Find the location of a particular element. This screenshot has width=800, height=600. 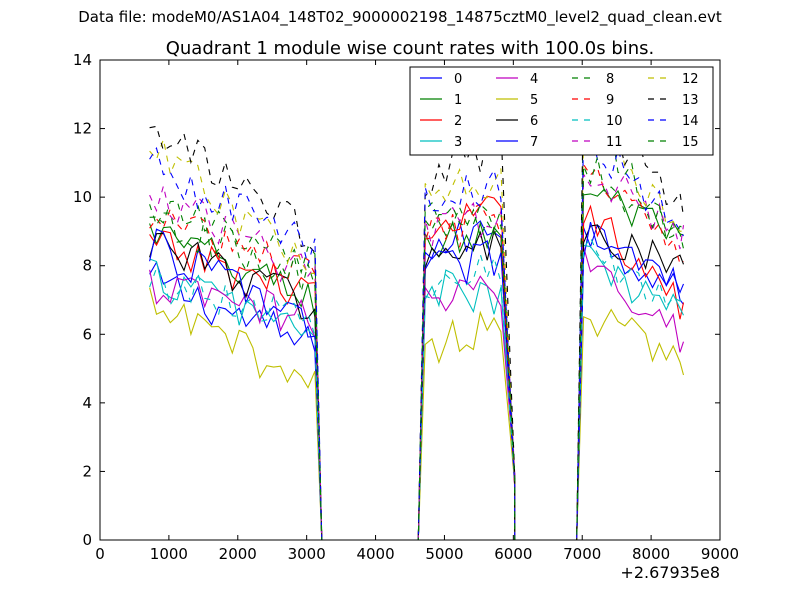

y-tick-label: 0 is located at coordinates (87, 540).